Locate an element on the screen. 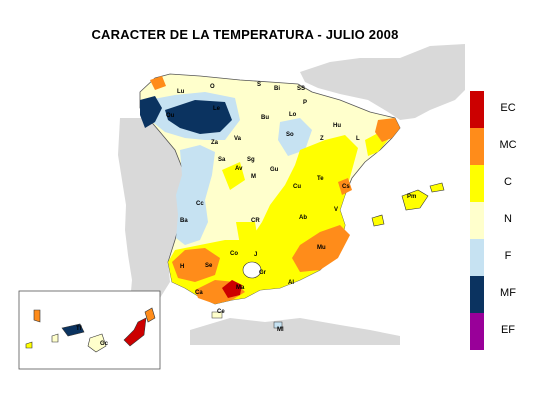 Image resolution: width=550 pixels, height=400 pixels. city-label: Gc is located at coordinates (104, 344).